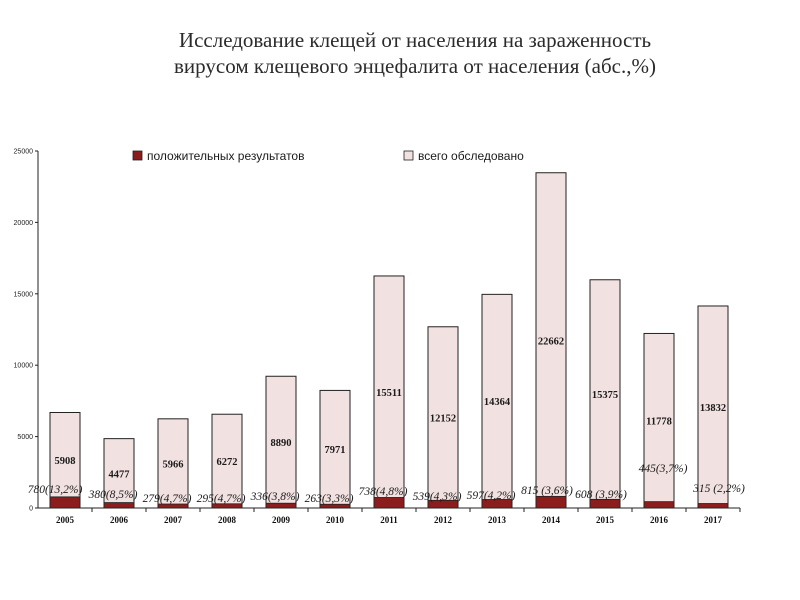  What do you see at coordinates (225, 156) in the screenshot?
I see `legend-label-positive: положительных результатов` at bounding box center [225, 156].